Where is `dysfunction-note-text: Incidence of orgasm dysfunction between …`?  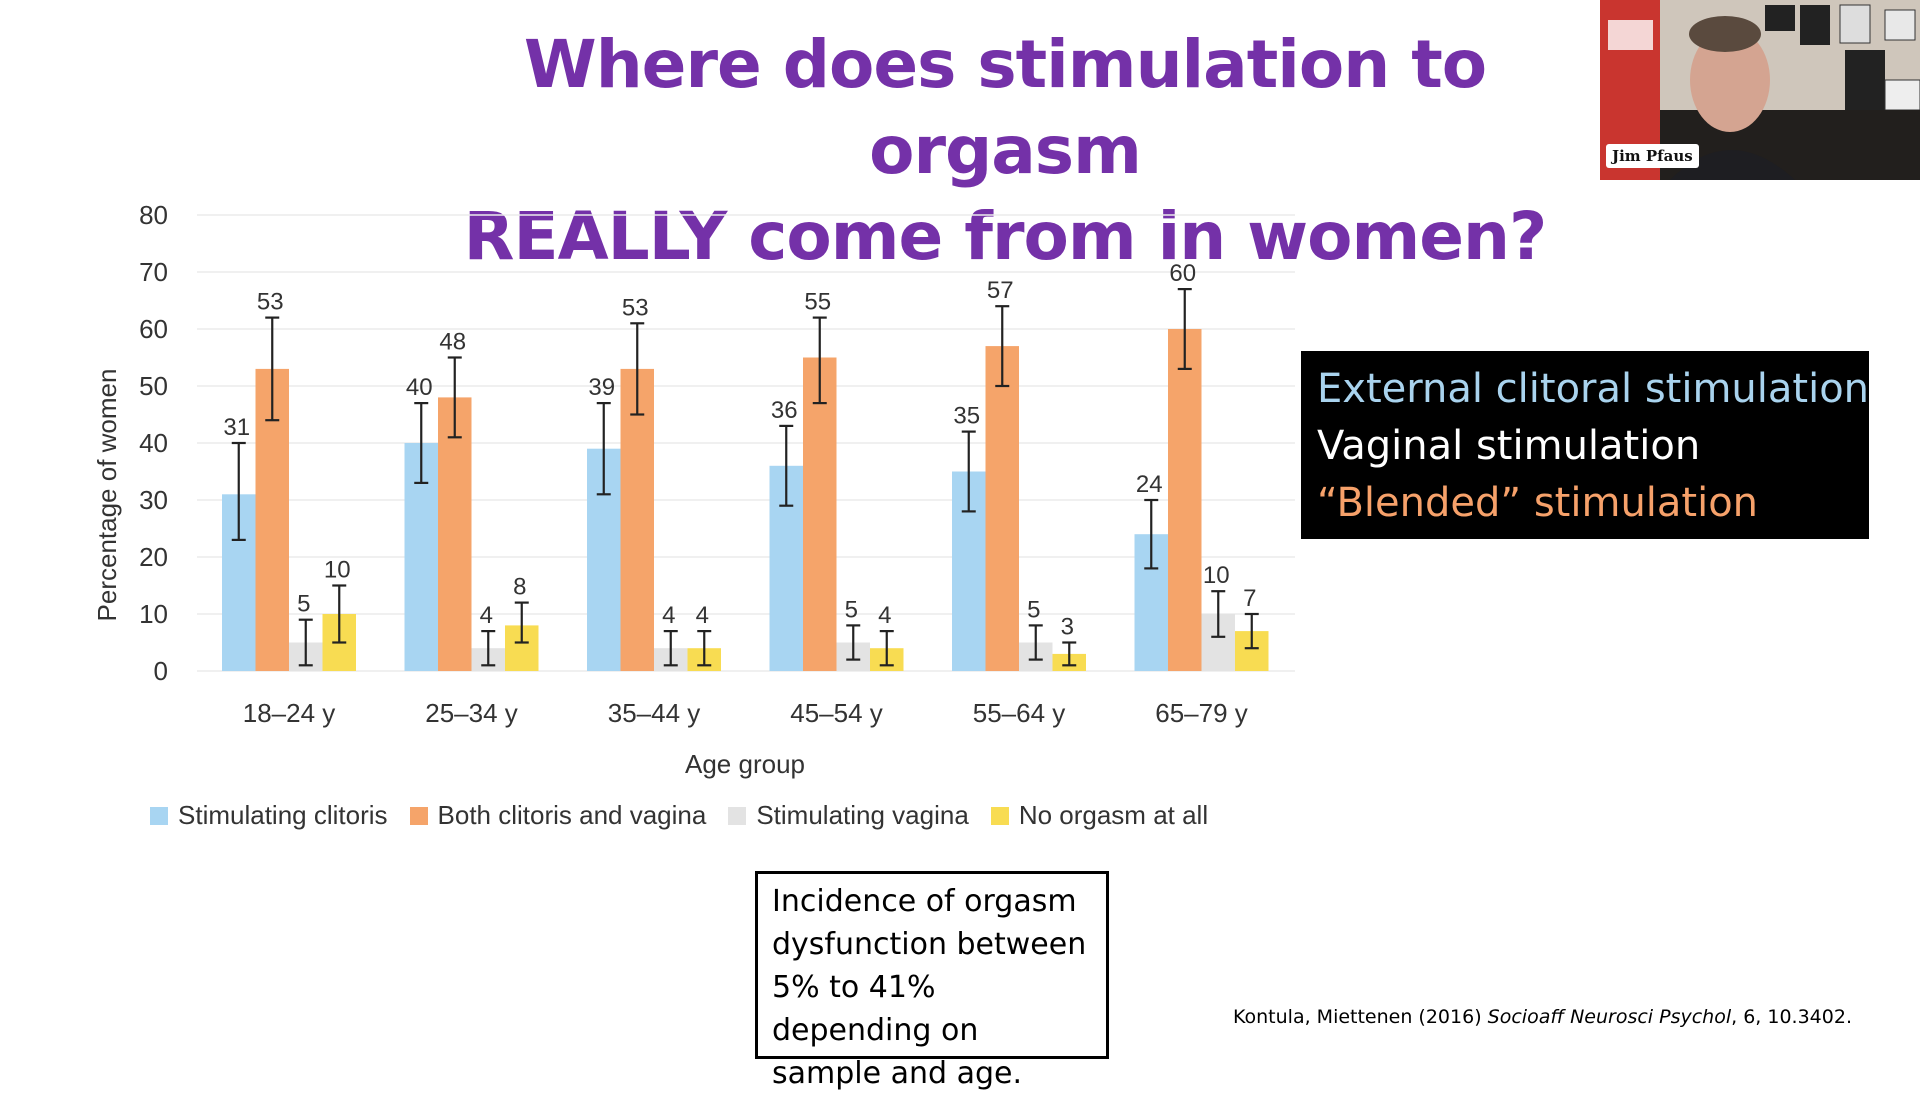
dysfunction-note-text: Incidence of orgasm dysfunction between … is located at coordinates (929, 987).